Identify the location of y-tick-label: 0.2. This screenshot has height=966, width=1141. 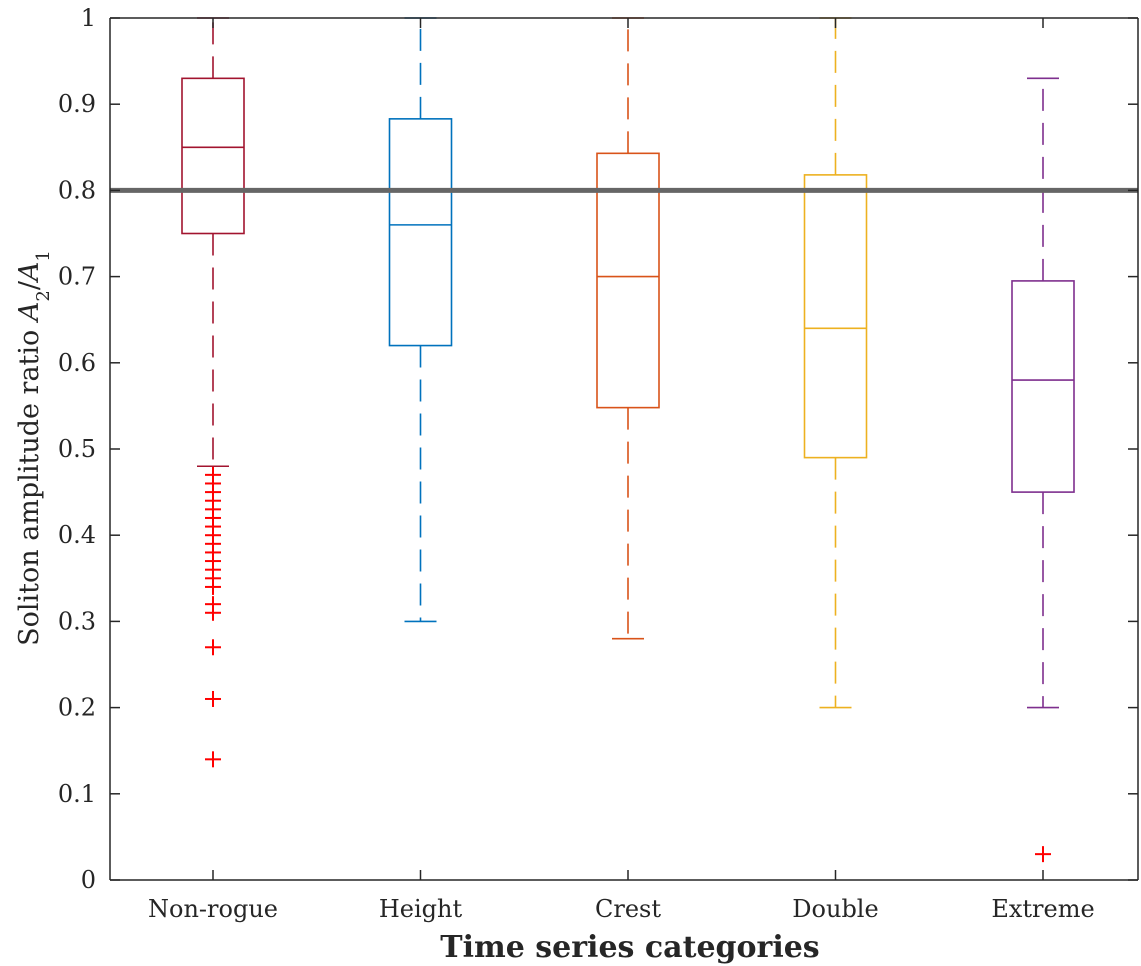
(77, 708).